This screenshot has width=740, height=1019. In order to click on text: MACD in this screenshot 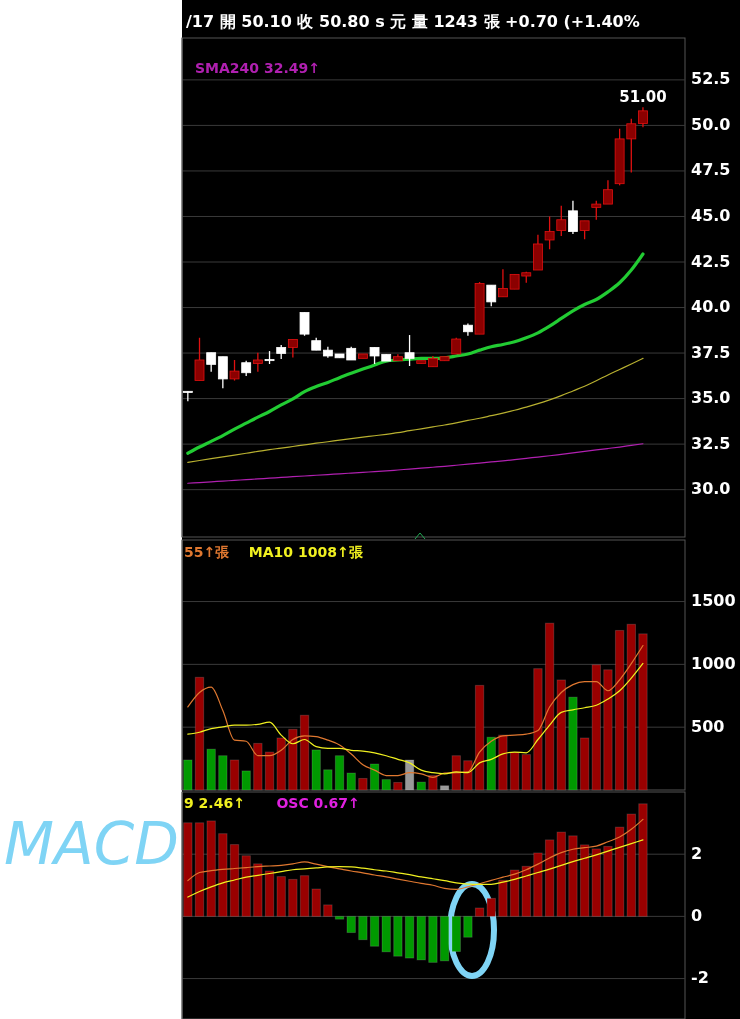, I will do `click(91, 844)`.